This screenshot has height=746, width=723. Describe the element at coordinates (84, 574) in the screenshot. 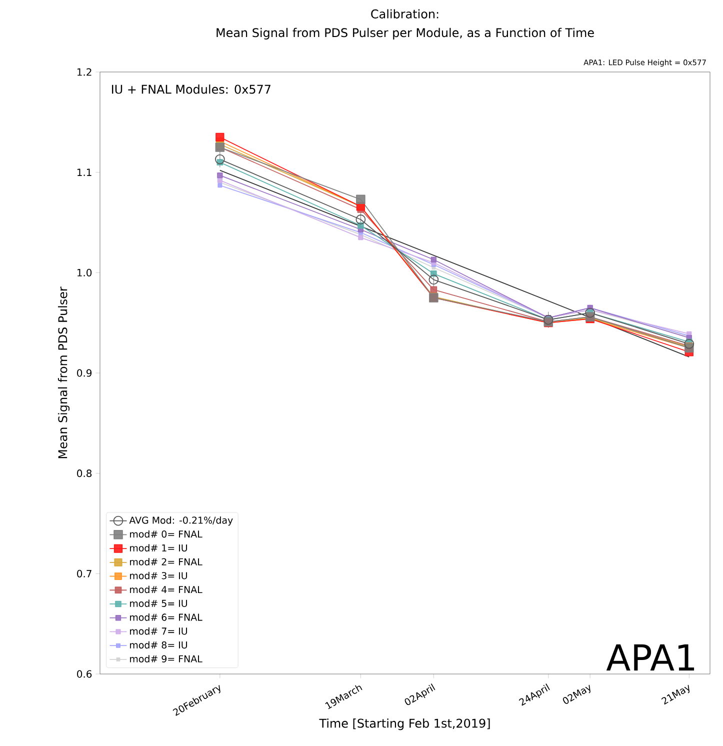

I see `y-tick-label: 0.7` at that location.